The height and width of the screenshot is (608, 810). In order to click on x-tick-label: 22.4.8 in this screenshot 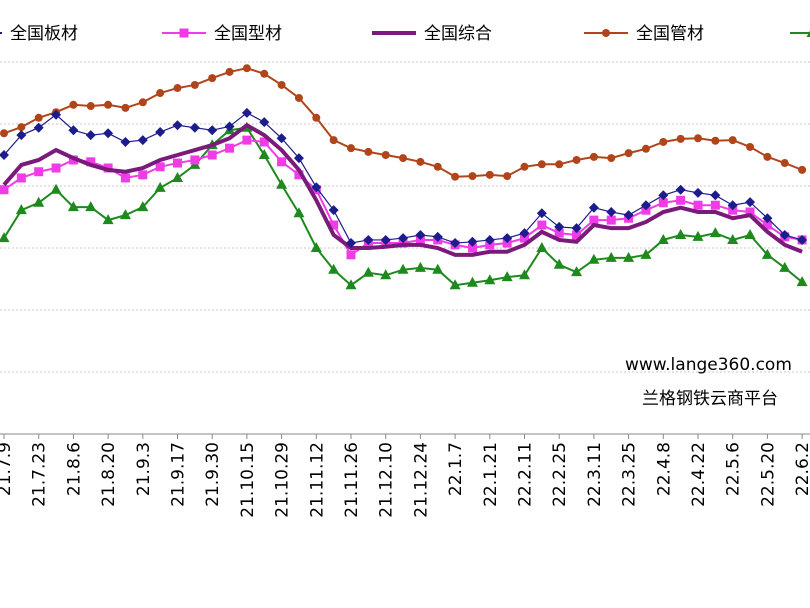, I will do `click(664, 469)`.